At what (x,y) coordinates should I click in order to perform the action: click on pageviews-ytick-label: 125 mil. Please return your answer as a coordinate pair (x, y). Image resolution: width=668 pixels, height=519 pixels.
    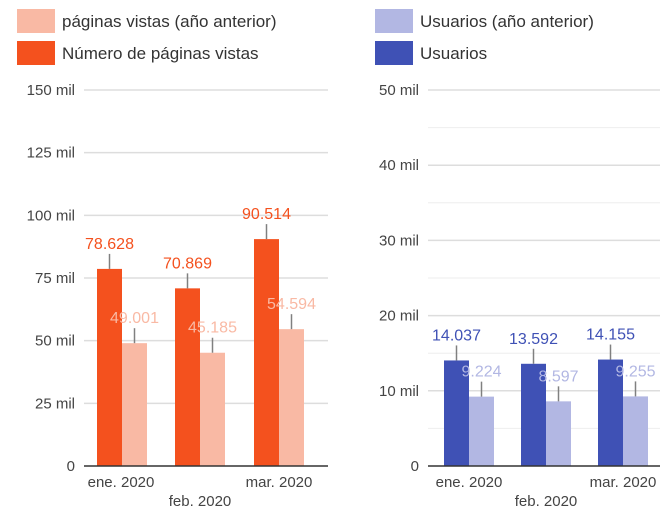
    Looking at the image, I should click on (51, 153).